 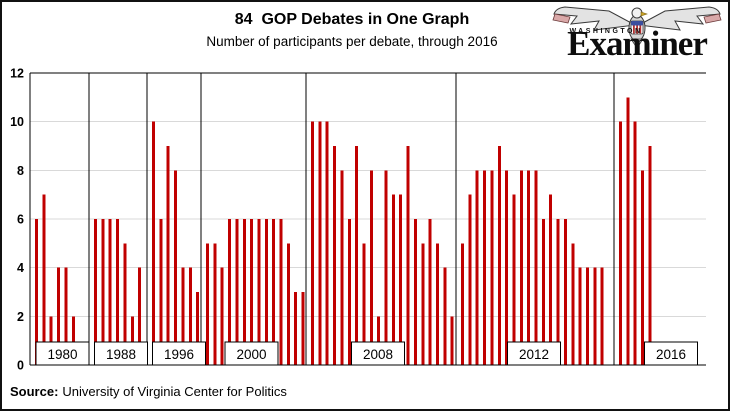 What do you see at coordinates (20, 268) in the screenshot?
I see `y-axis-tick-label: 4` at bounding box center [20, 268].